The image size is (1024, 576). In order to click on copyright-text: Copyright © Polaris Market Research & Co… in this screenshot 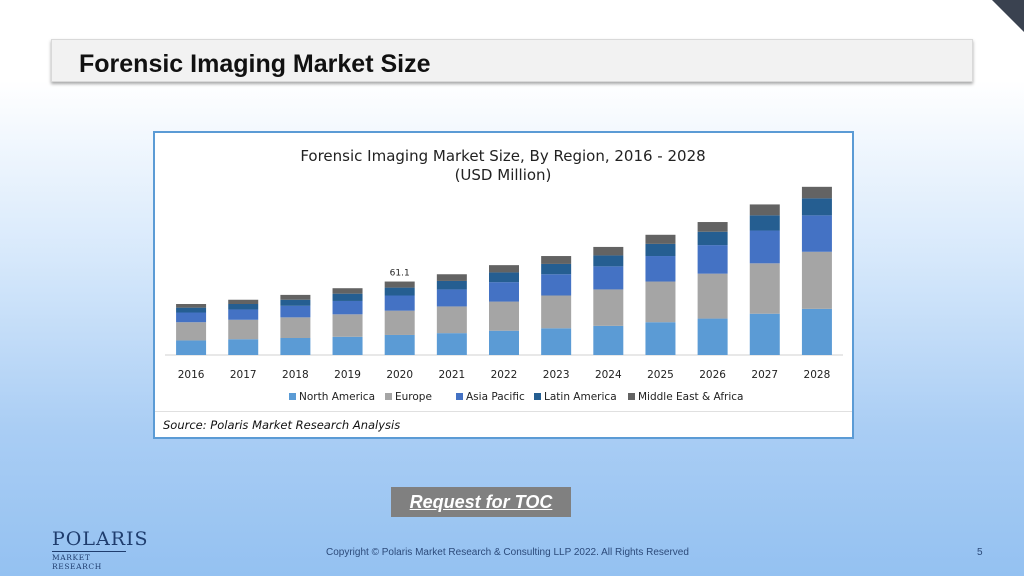, I will do `click(507, 552)`.